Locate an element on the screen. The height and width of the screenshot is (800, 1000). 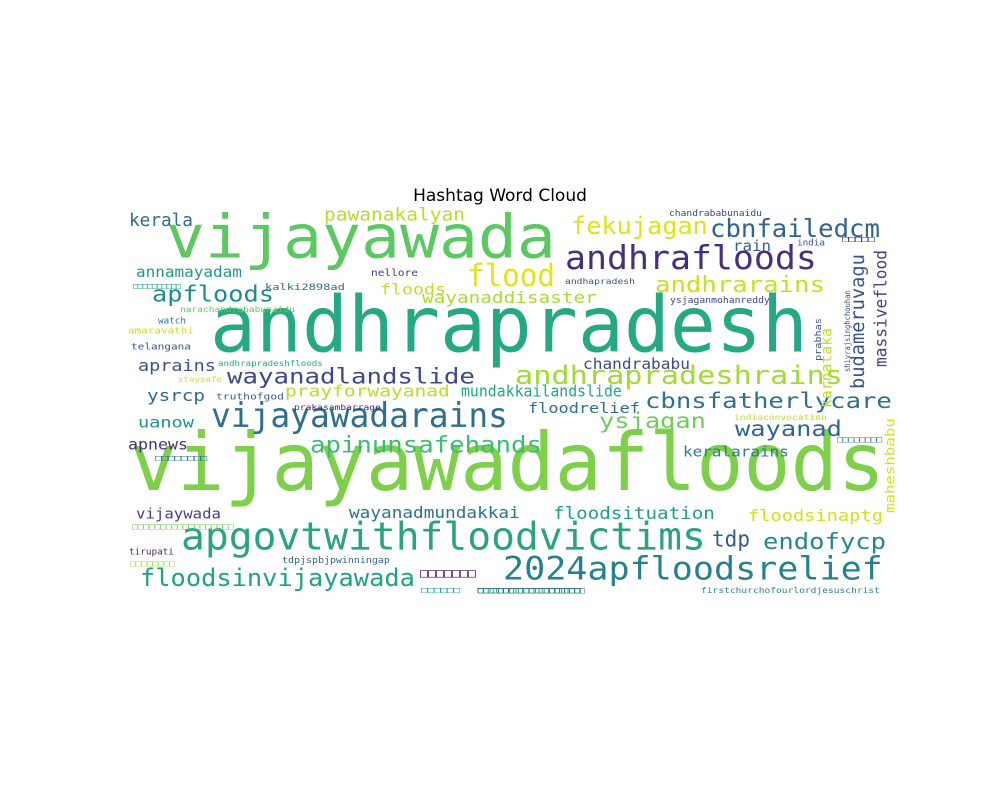
cloud-word-28: budameruvagu is located at coordinates (858, 321).